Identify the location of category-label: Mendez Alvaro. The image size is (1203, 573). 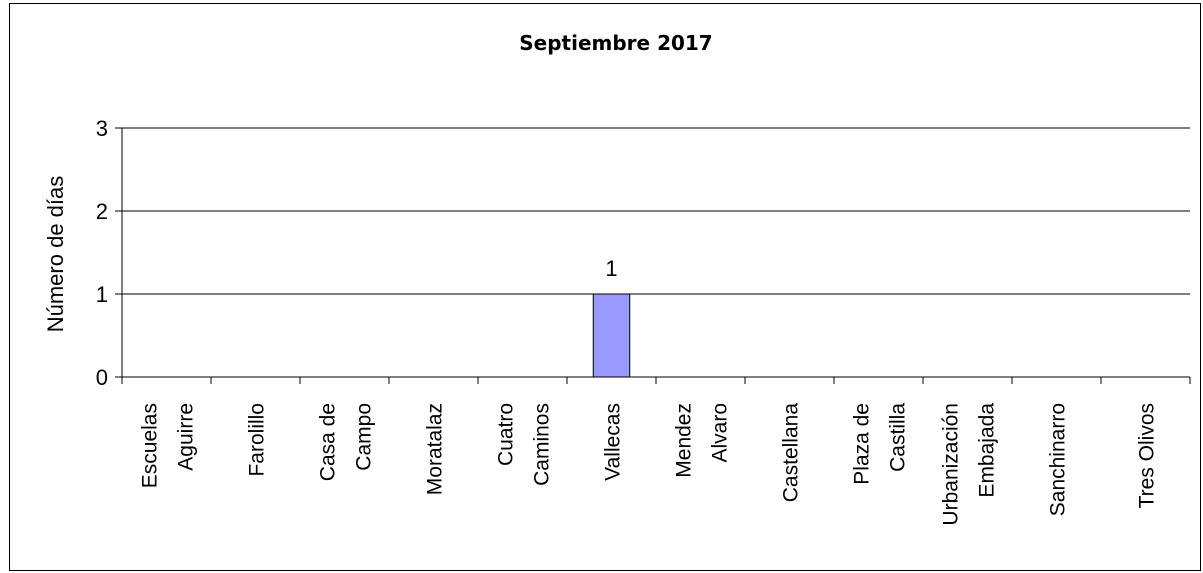
(702, 440).